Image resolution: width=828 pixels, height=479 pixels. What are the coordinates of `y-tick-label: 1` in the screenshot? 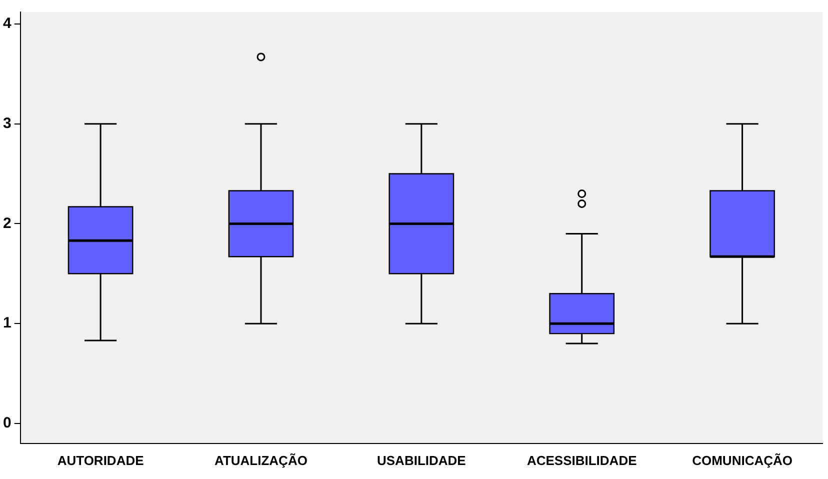 It's located at (7, 323).